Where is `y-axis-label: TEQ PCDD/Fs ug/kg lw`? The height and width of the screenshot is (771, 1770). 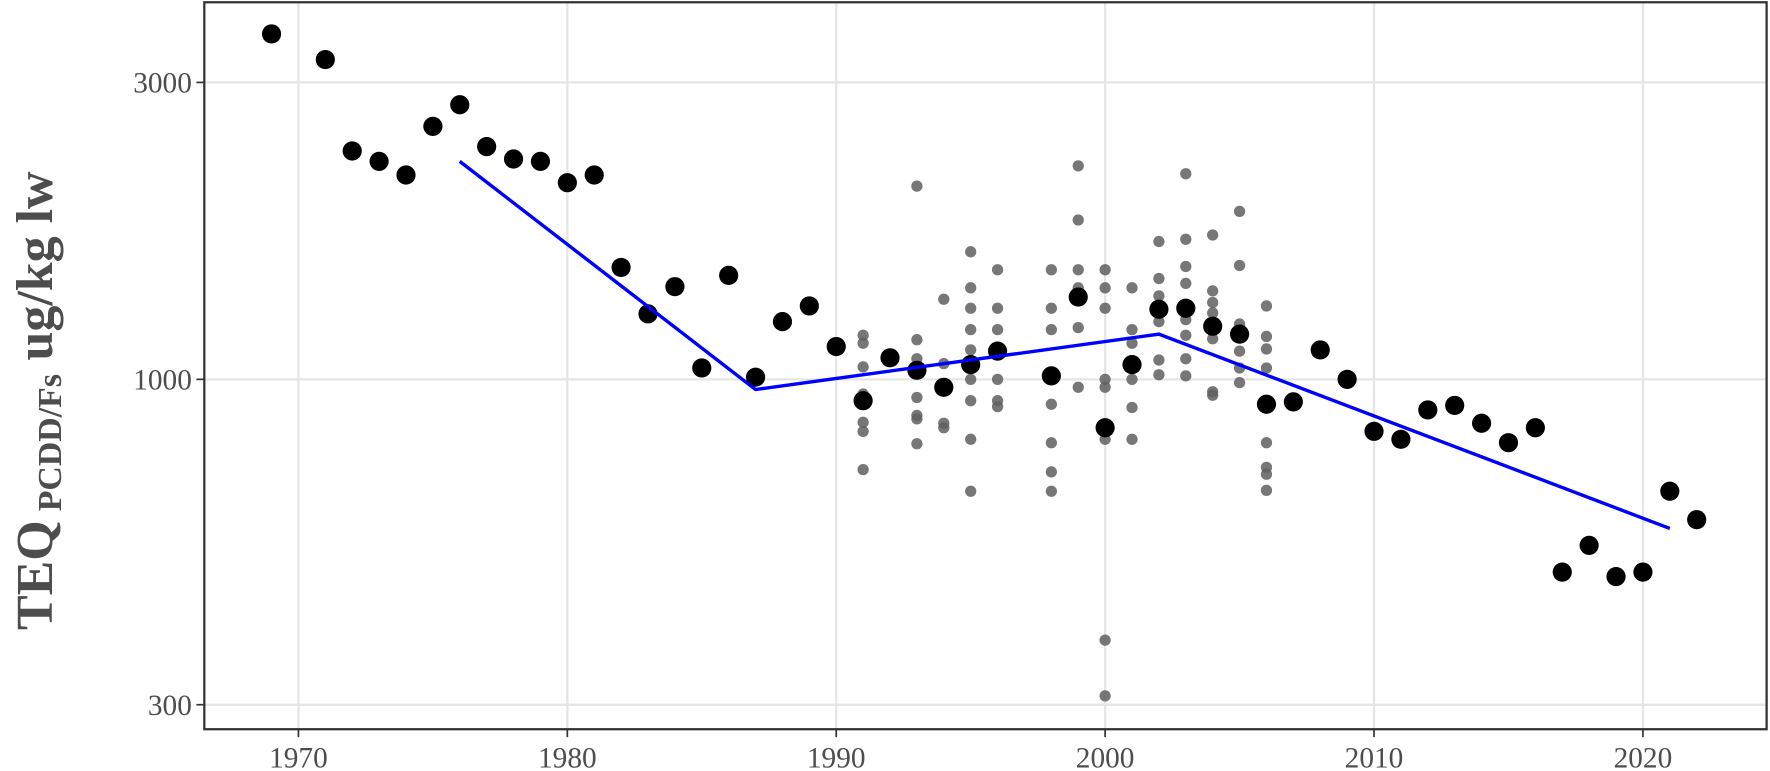
y-axis-label: TEQ PCDD/Fs ug/kg lw is located at coordinates (38, 400).